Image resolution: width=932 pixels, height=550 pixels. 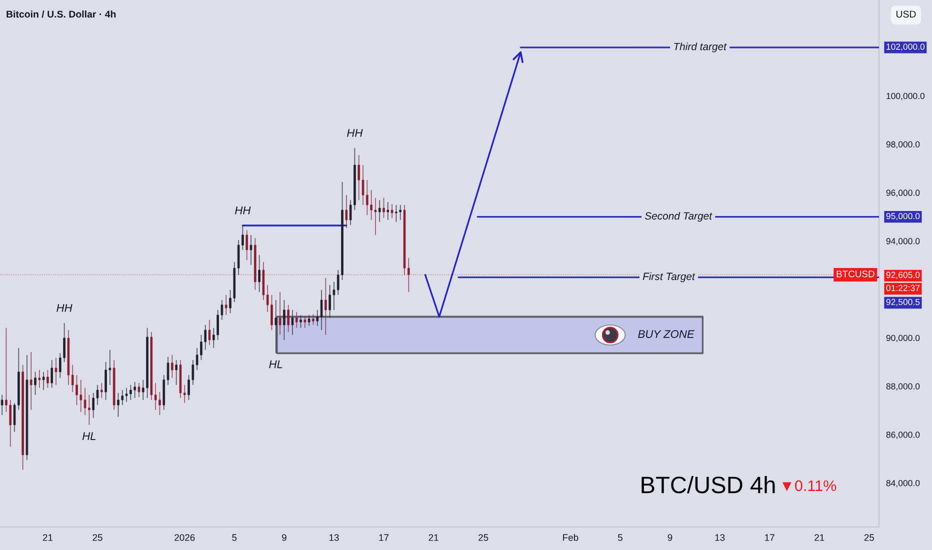 What do you see at coordinates (903, 242) in the screenshot?
I see `y-tick-label: 94,000.0` at bounding box center [903, 242].